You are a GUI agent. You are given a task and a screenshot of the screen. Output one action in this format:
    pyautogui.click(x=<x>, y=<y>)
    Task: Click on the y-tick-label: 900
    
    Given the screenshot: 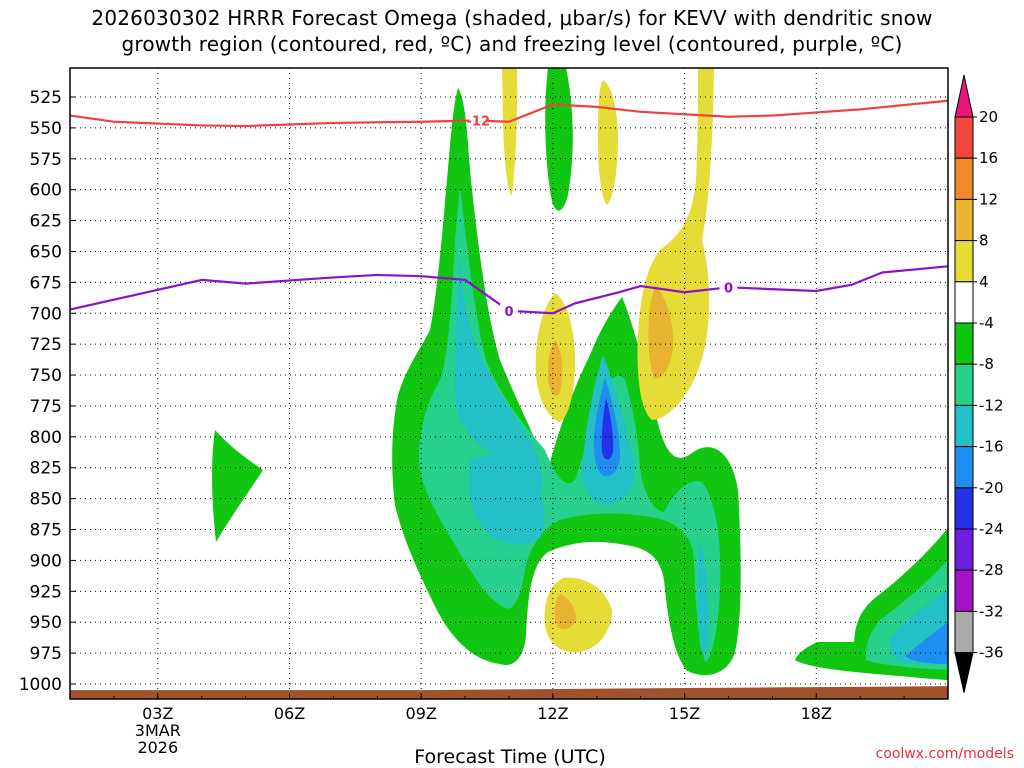 What is the action you would take?
    pyautogui.click(x=46, y=561)
    